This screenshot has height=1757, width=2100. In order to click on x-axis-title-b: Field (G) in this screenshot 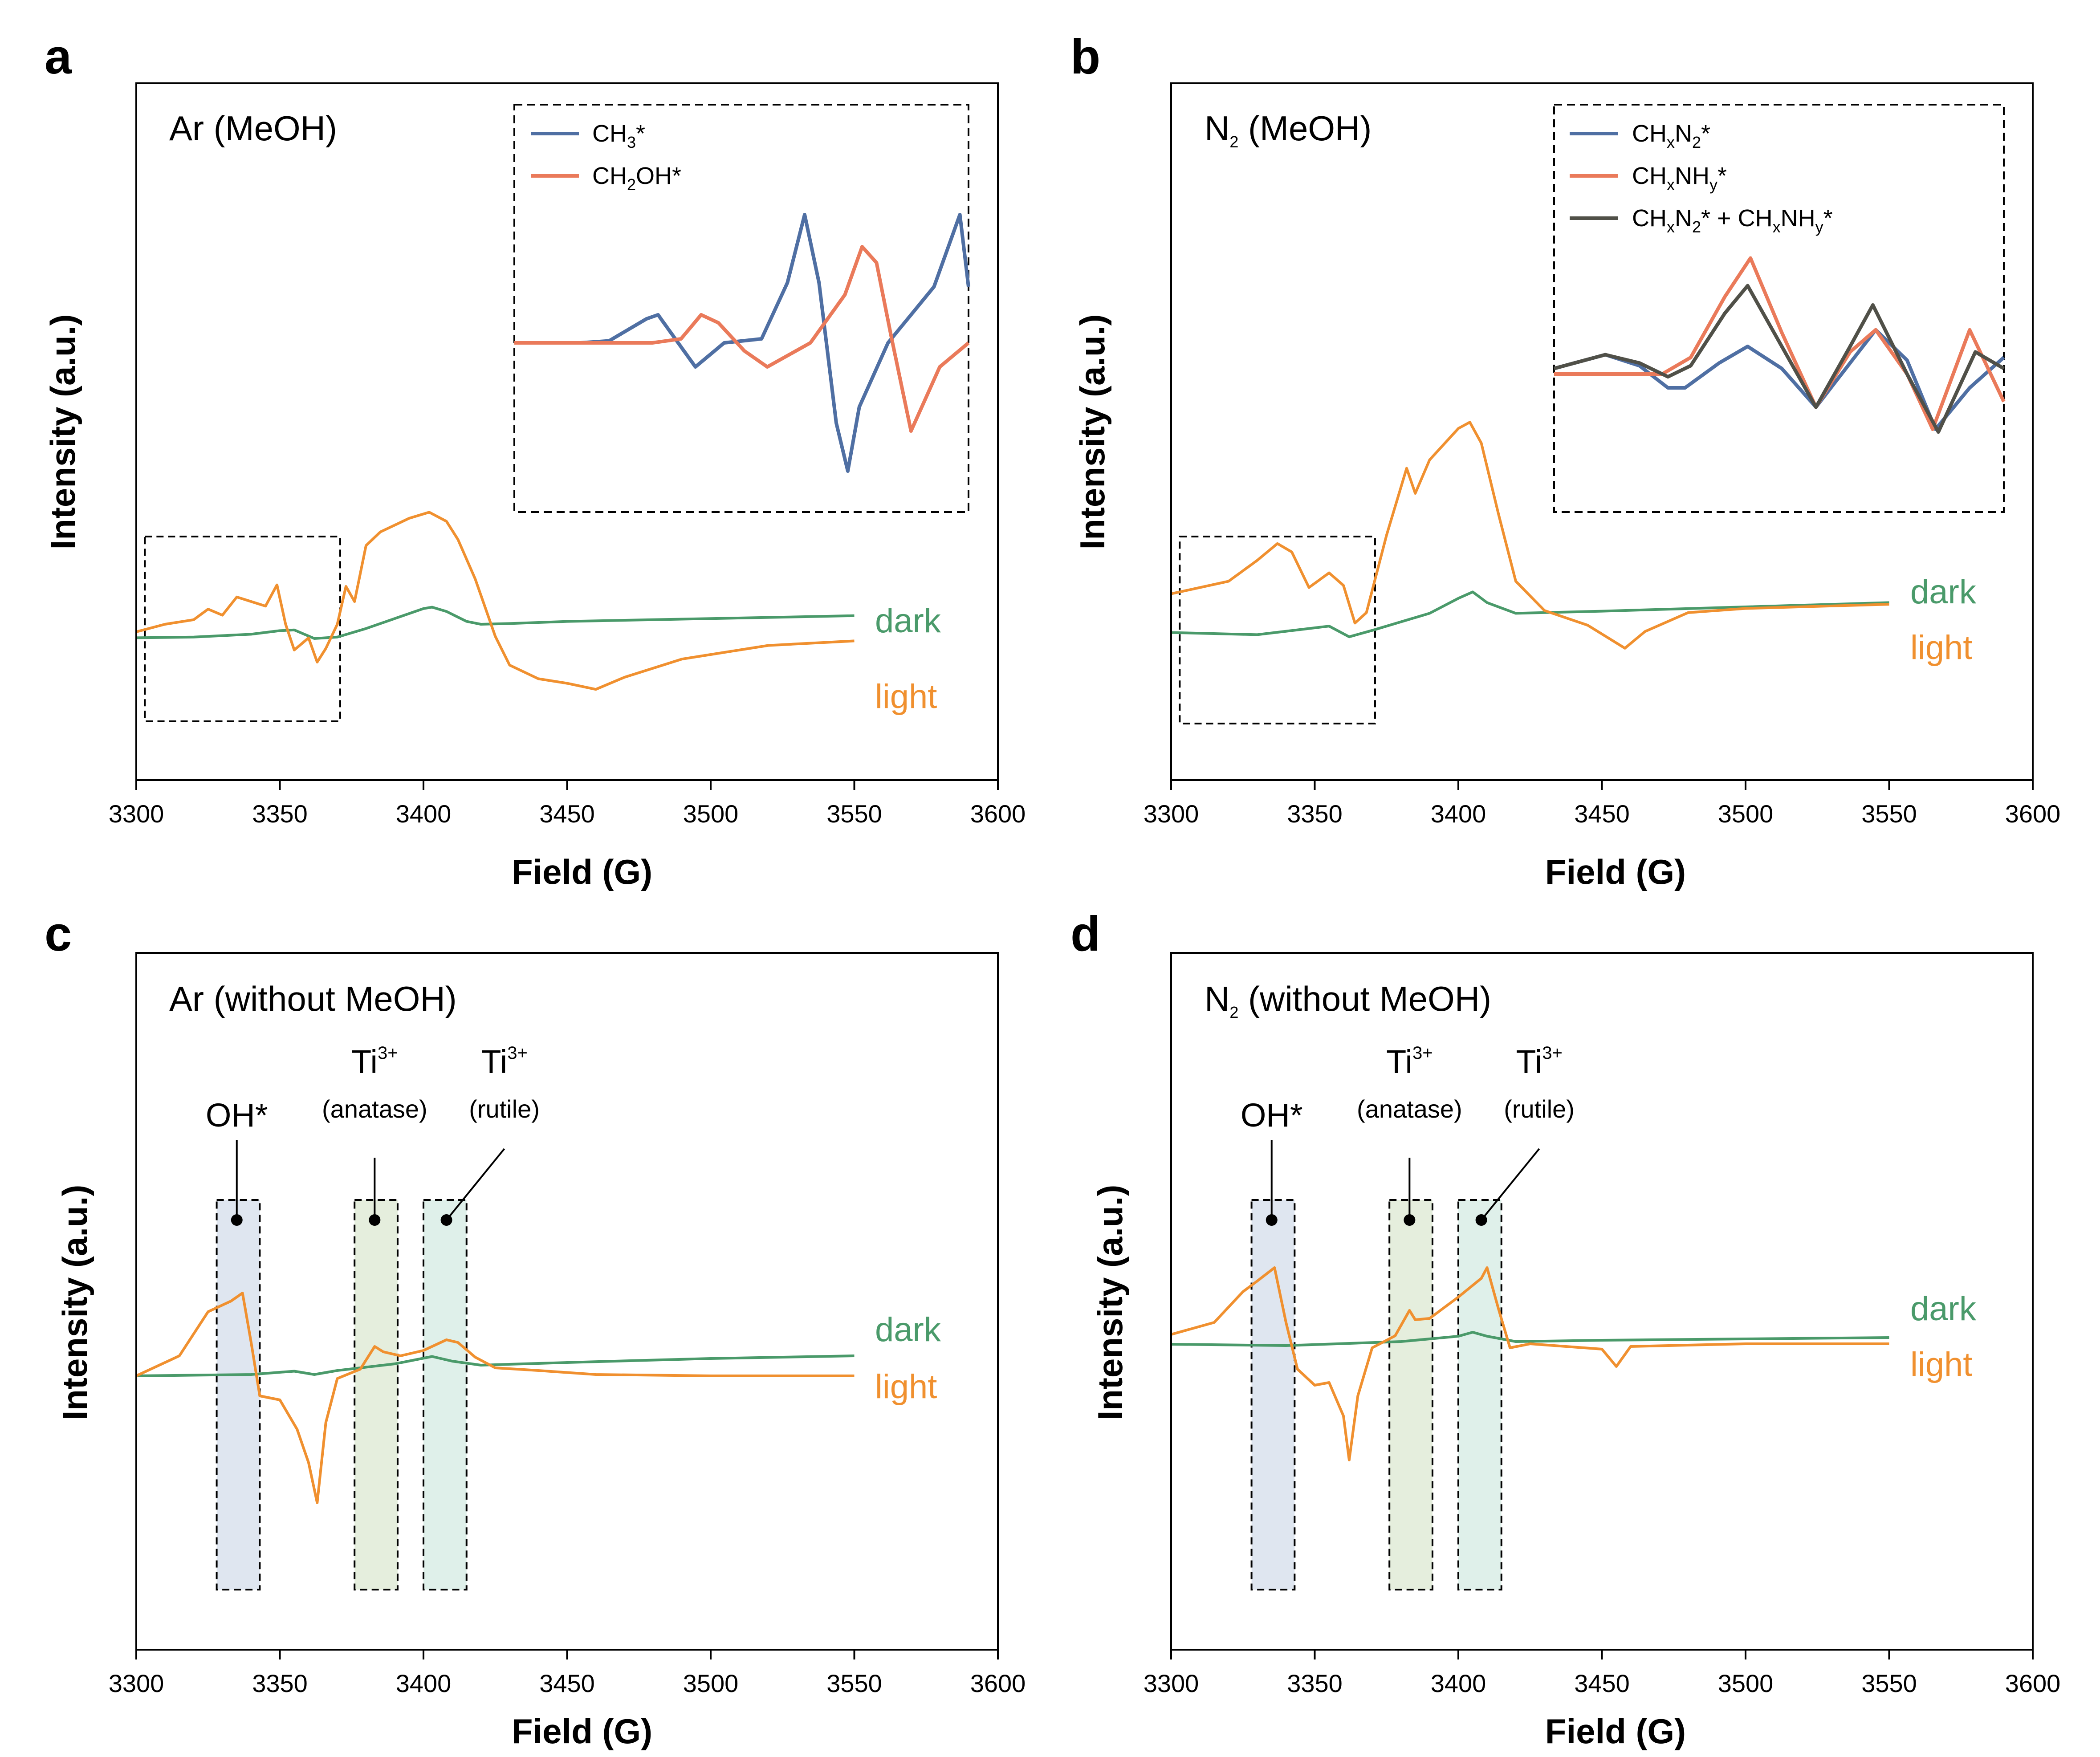, I will do `click(1615, 871)`.